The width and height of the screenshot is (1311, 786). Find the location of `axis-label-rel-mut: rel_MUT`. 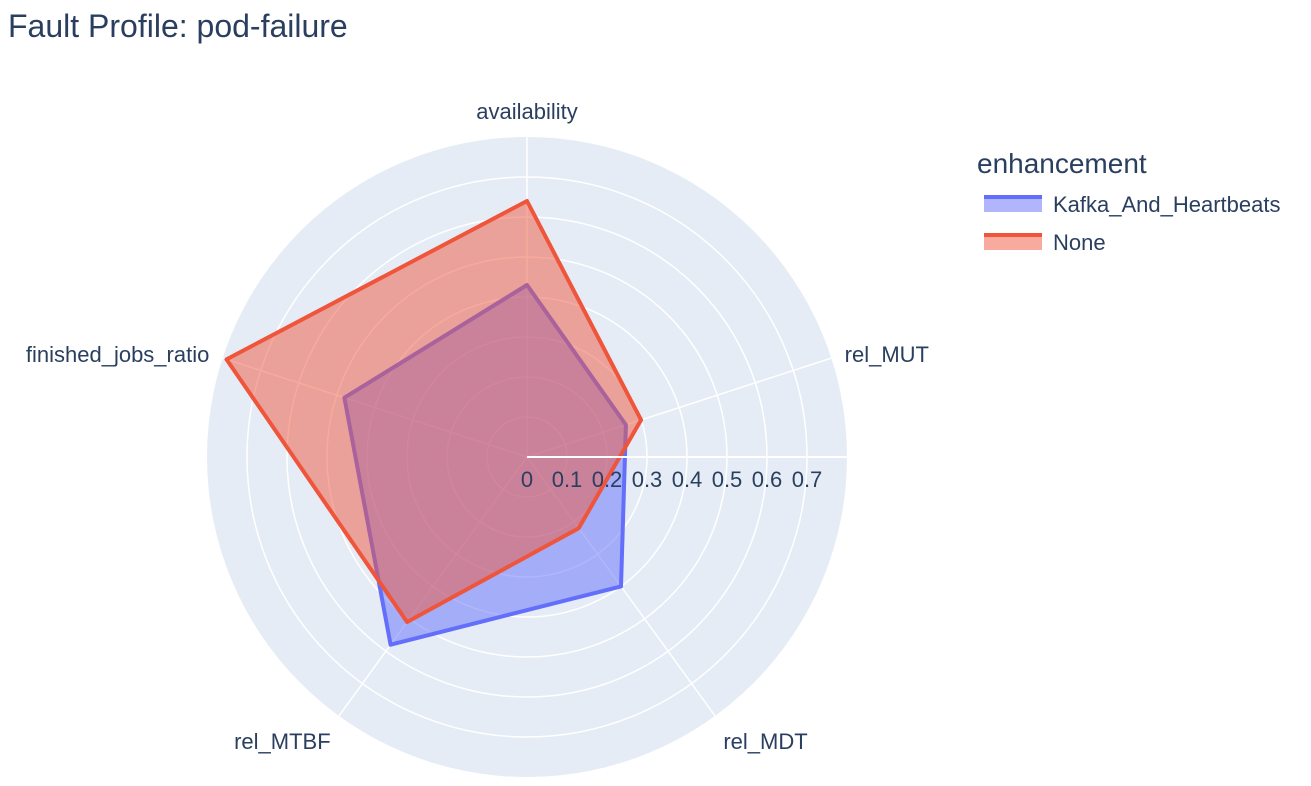

axis-label-rel-mut: rel_MUT is located at coordinates (887, 354).